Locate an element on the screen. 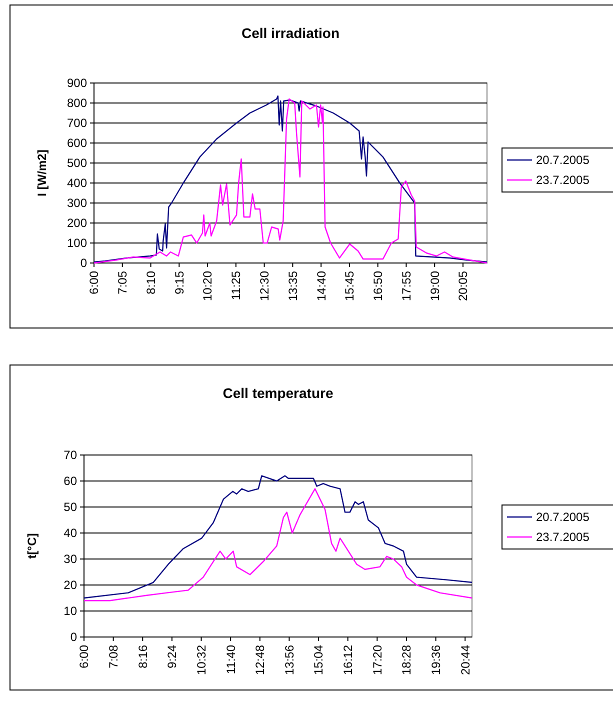  x-tick-label: 19:36 is located at coordinates (435, 660).